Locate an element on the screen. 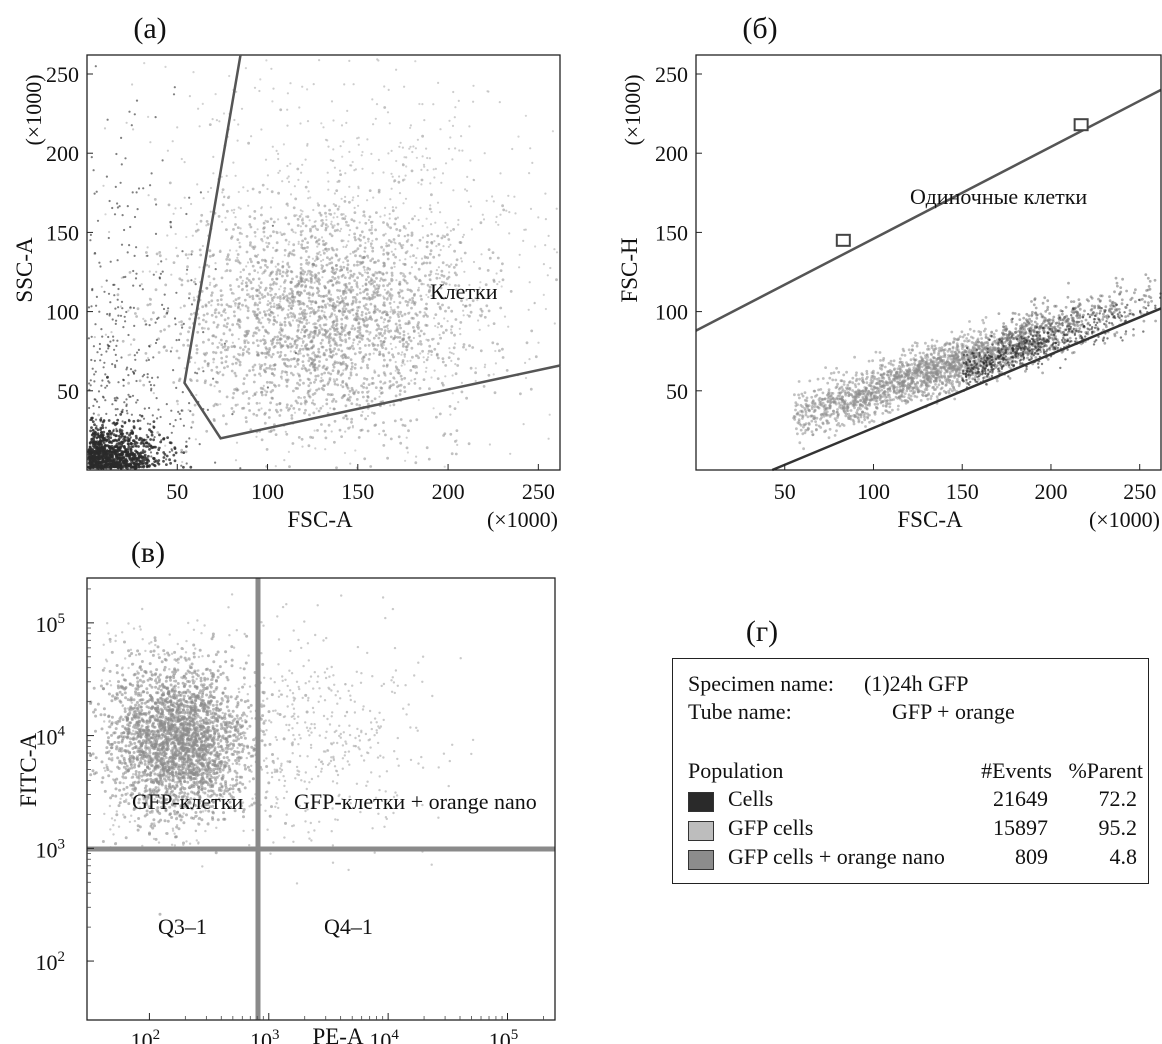 The height and width of the screenshot is (1044, 1162). y-tick-label: 100 is located at coordinates (62, 312).